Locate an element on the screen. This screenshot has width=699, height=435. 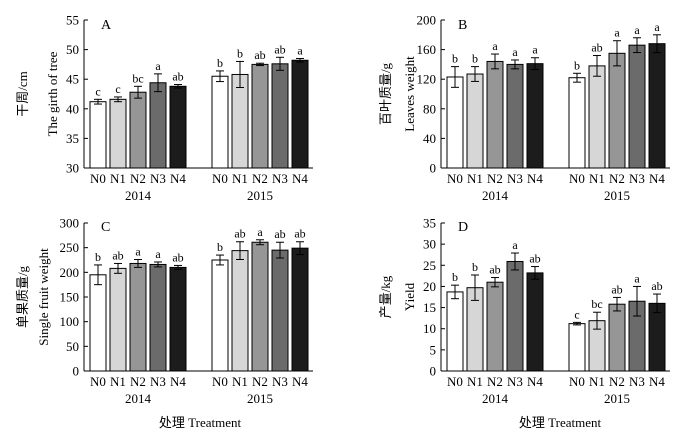
x-axis-title-right: 处理 Treatment is located at coordinates (560, 422).